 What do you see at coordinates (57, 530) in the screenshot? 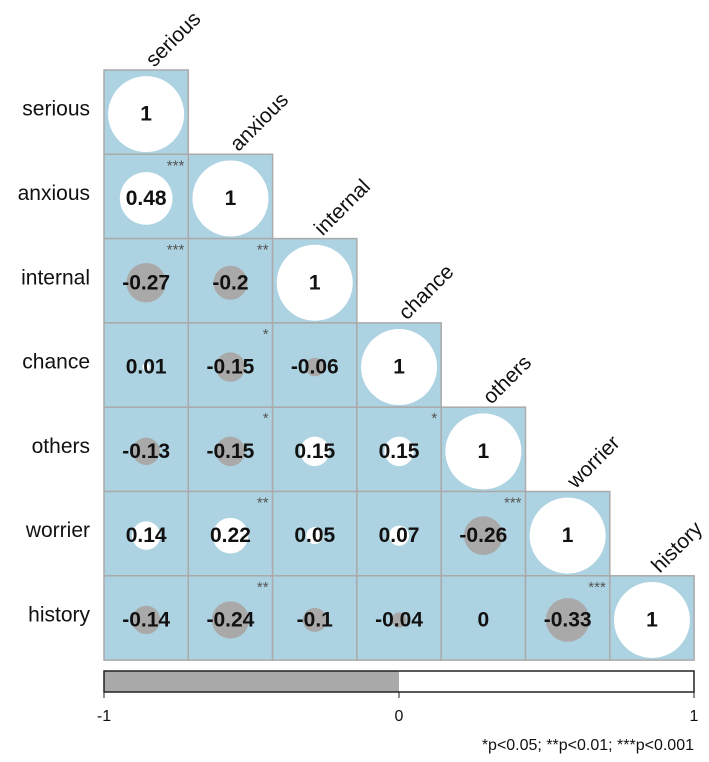
I see `row-label: worrier` at bounding box center [57, 530].